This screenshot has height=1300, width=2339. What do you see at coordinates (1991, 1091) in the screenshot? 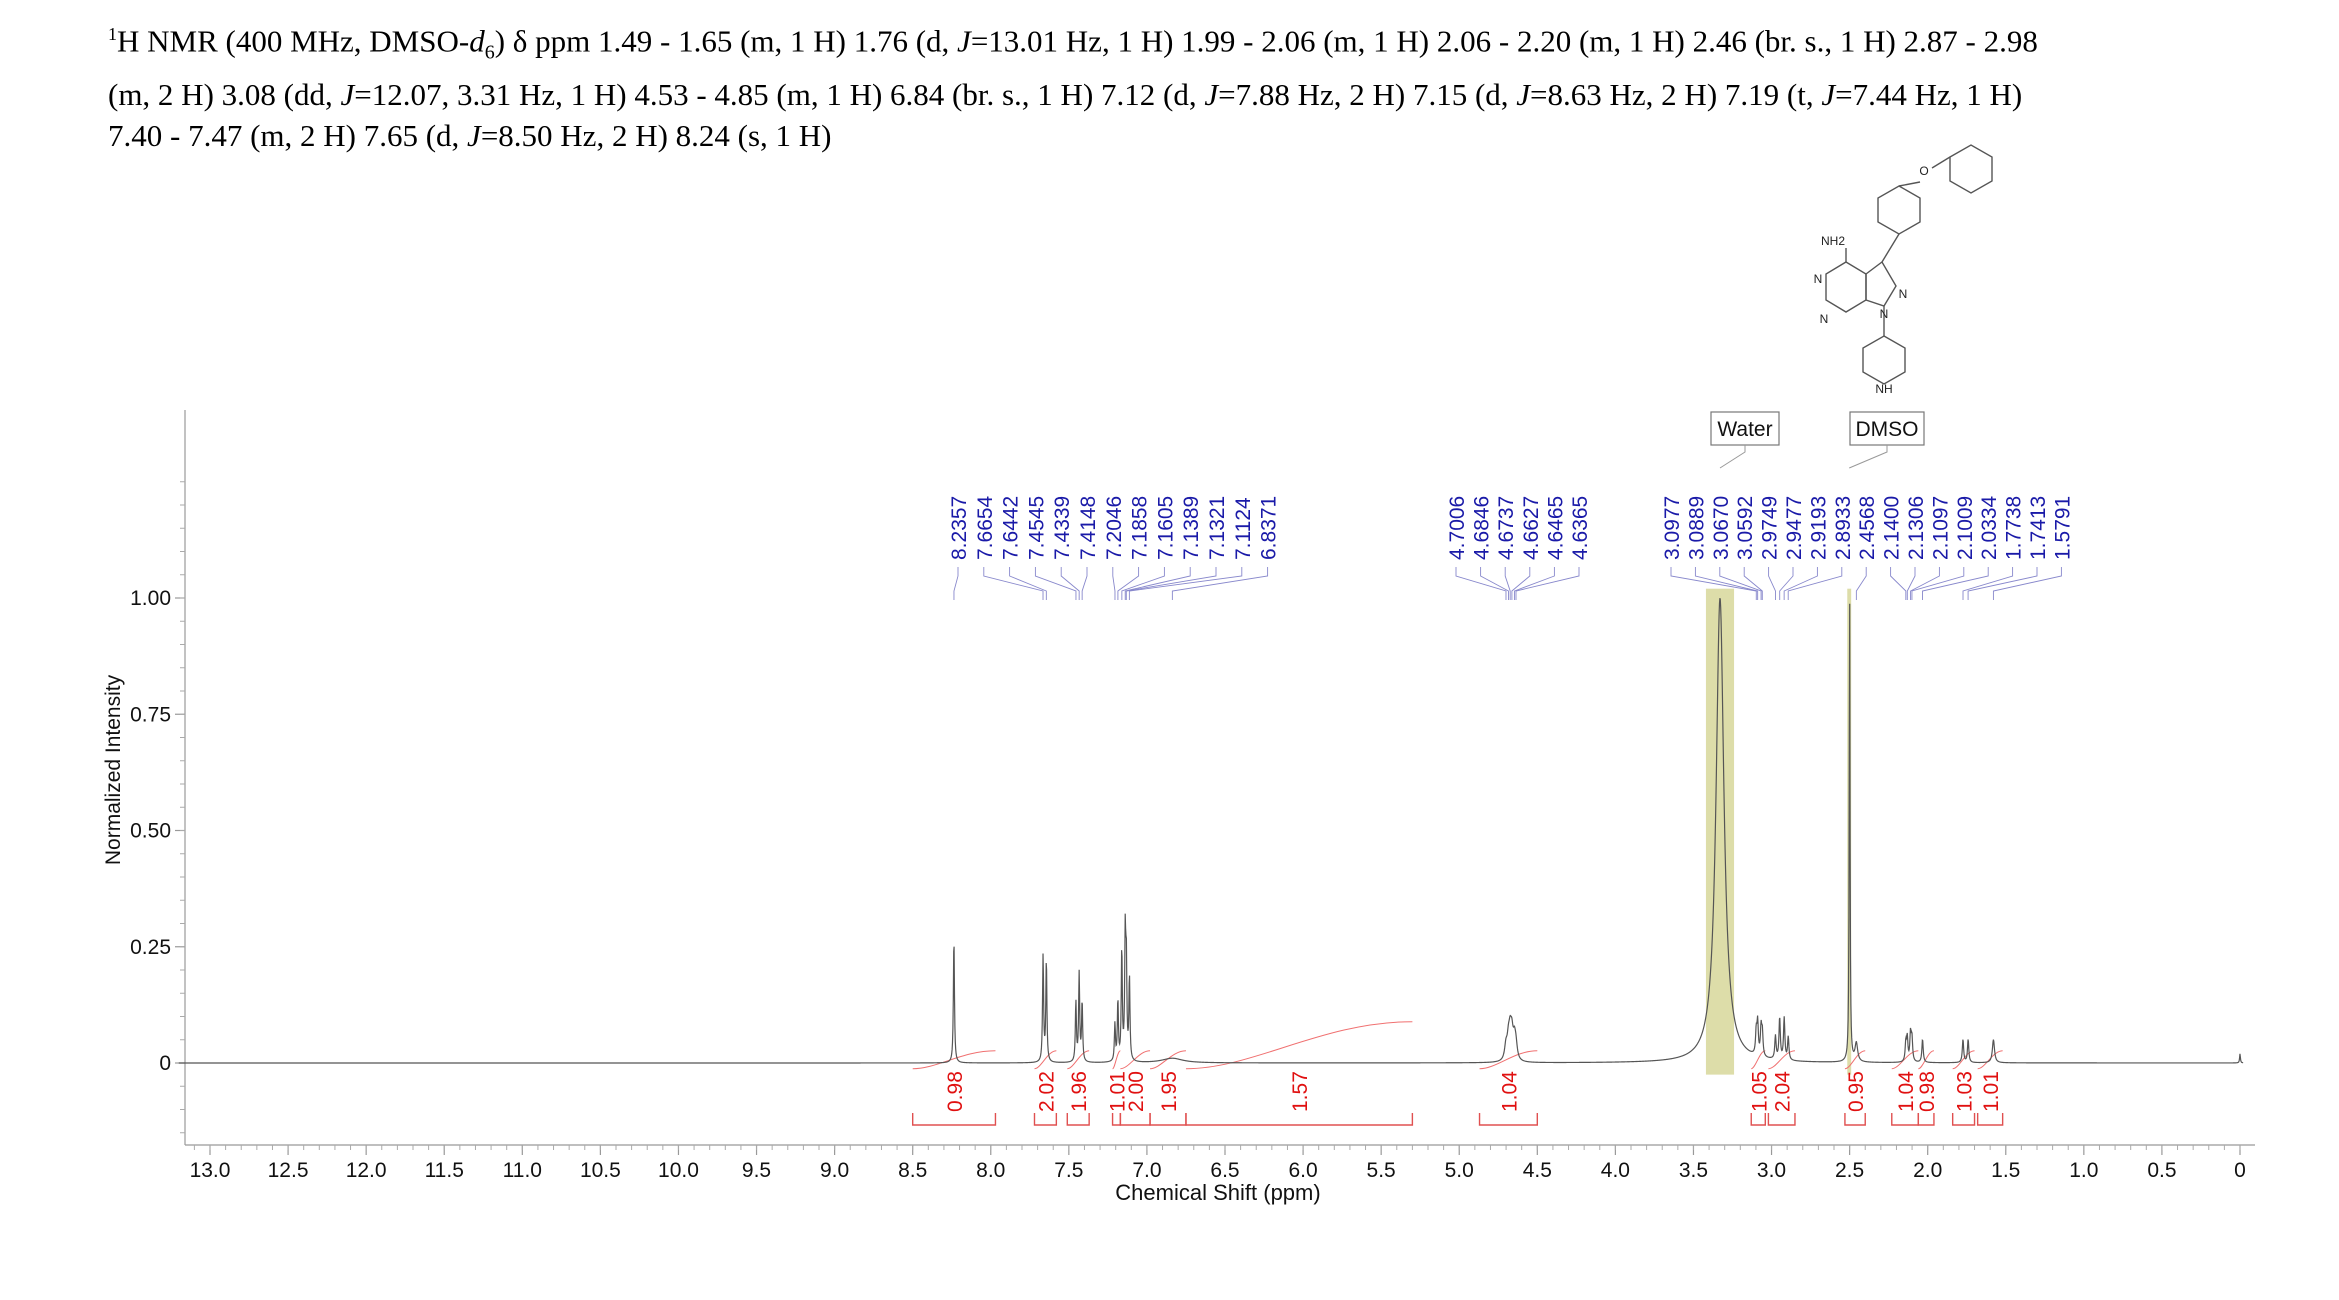
I see `integral-value: 1.01` at bounding box center [1991, 1091].